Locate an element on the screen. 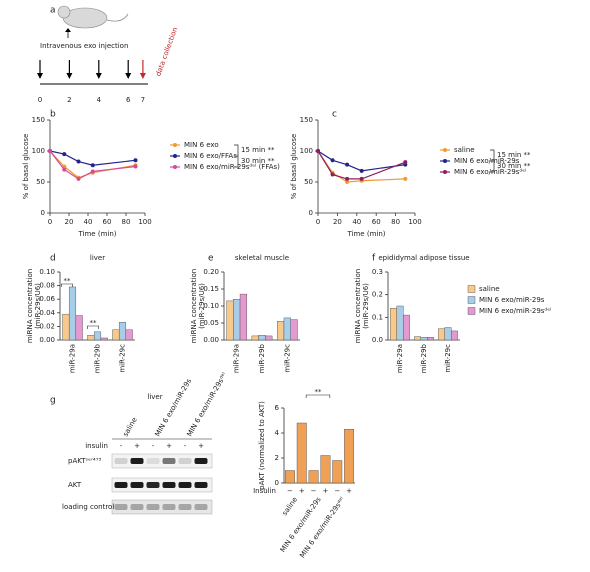  y-tick-label: 0.3 is located at coordinates (377, 272).